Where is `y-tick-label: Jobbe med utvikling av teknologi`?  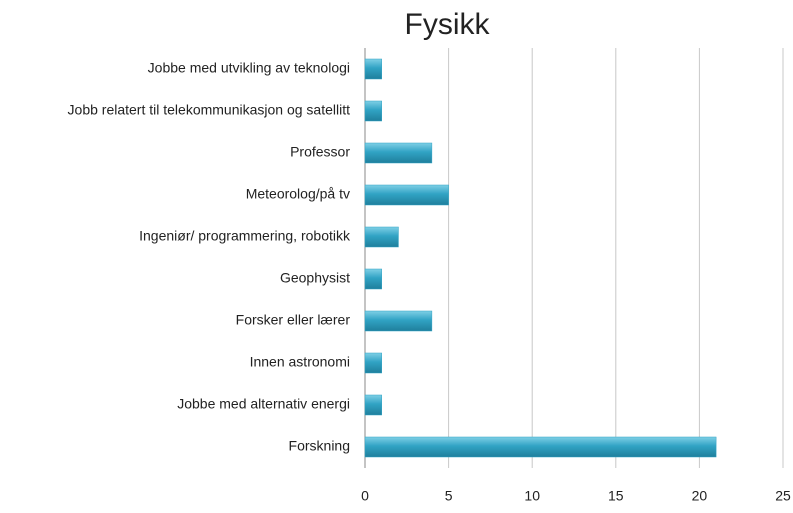
y-tick-label: Jobbe med utvikling av teknologi is located at coordinates (249, 68).